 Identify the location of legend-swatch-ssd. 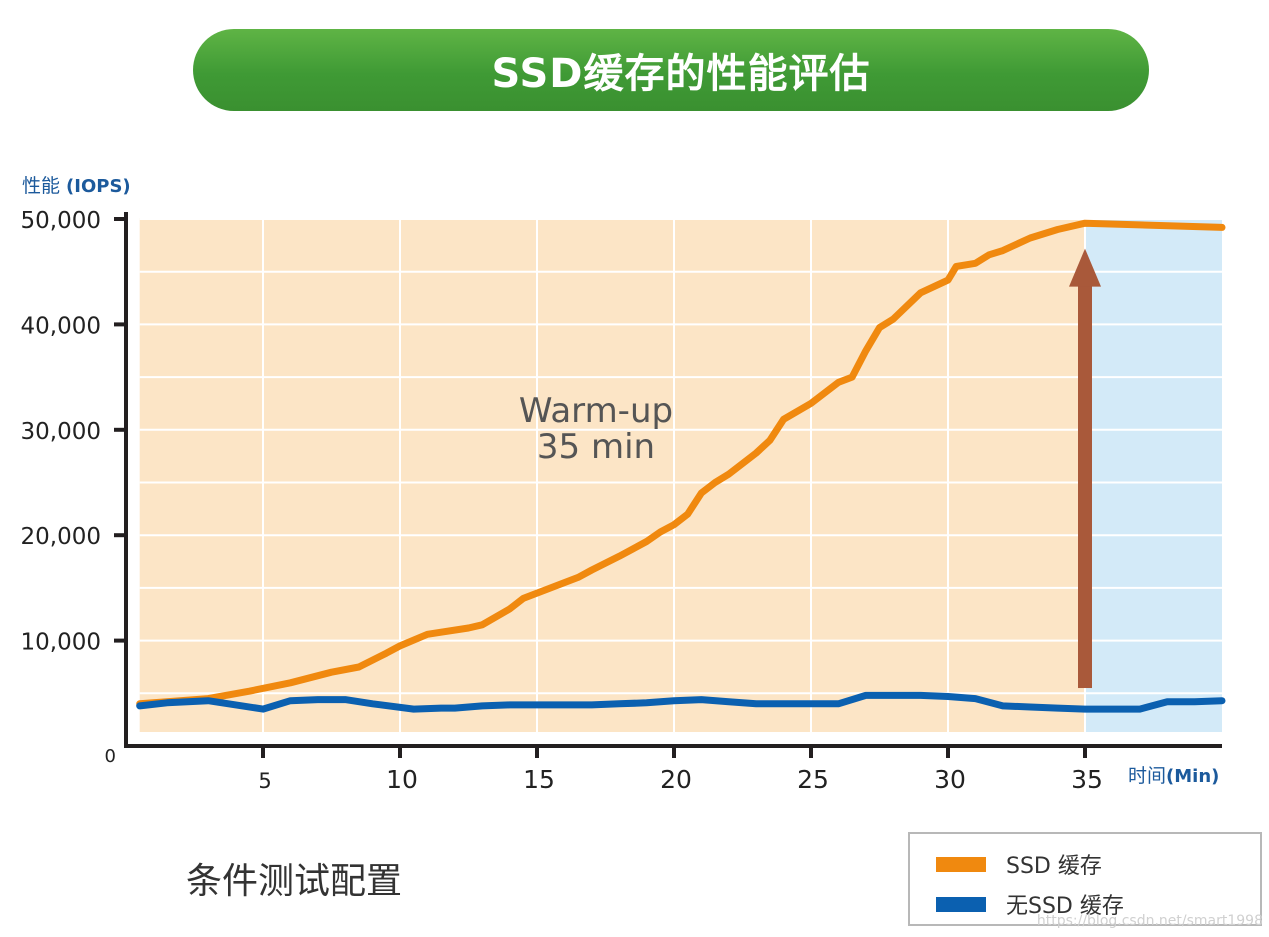
(961, 864).